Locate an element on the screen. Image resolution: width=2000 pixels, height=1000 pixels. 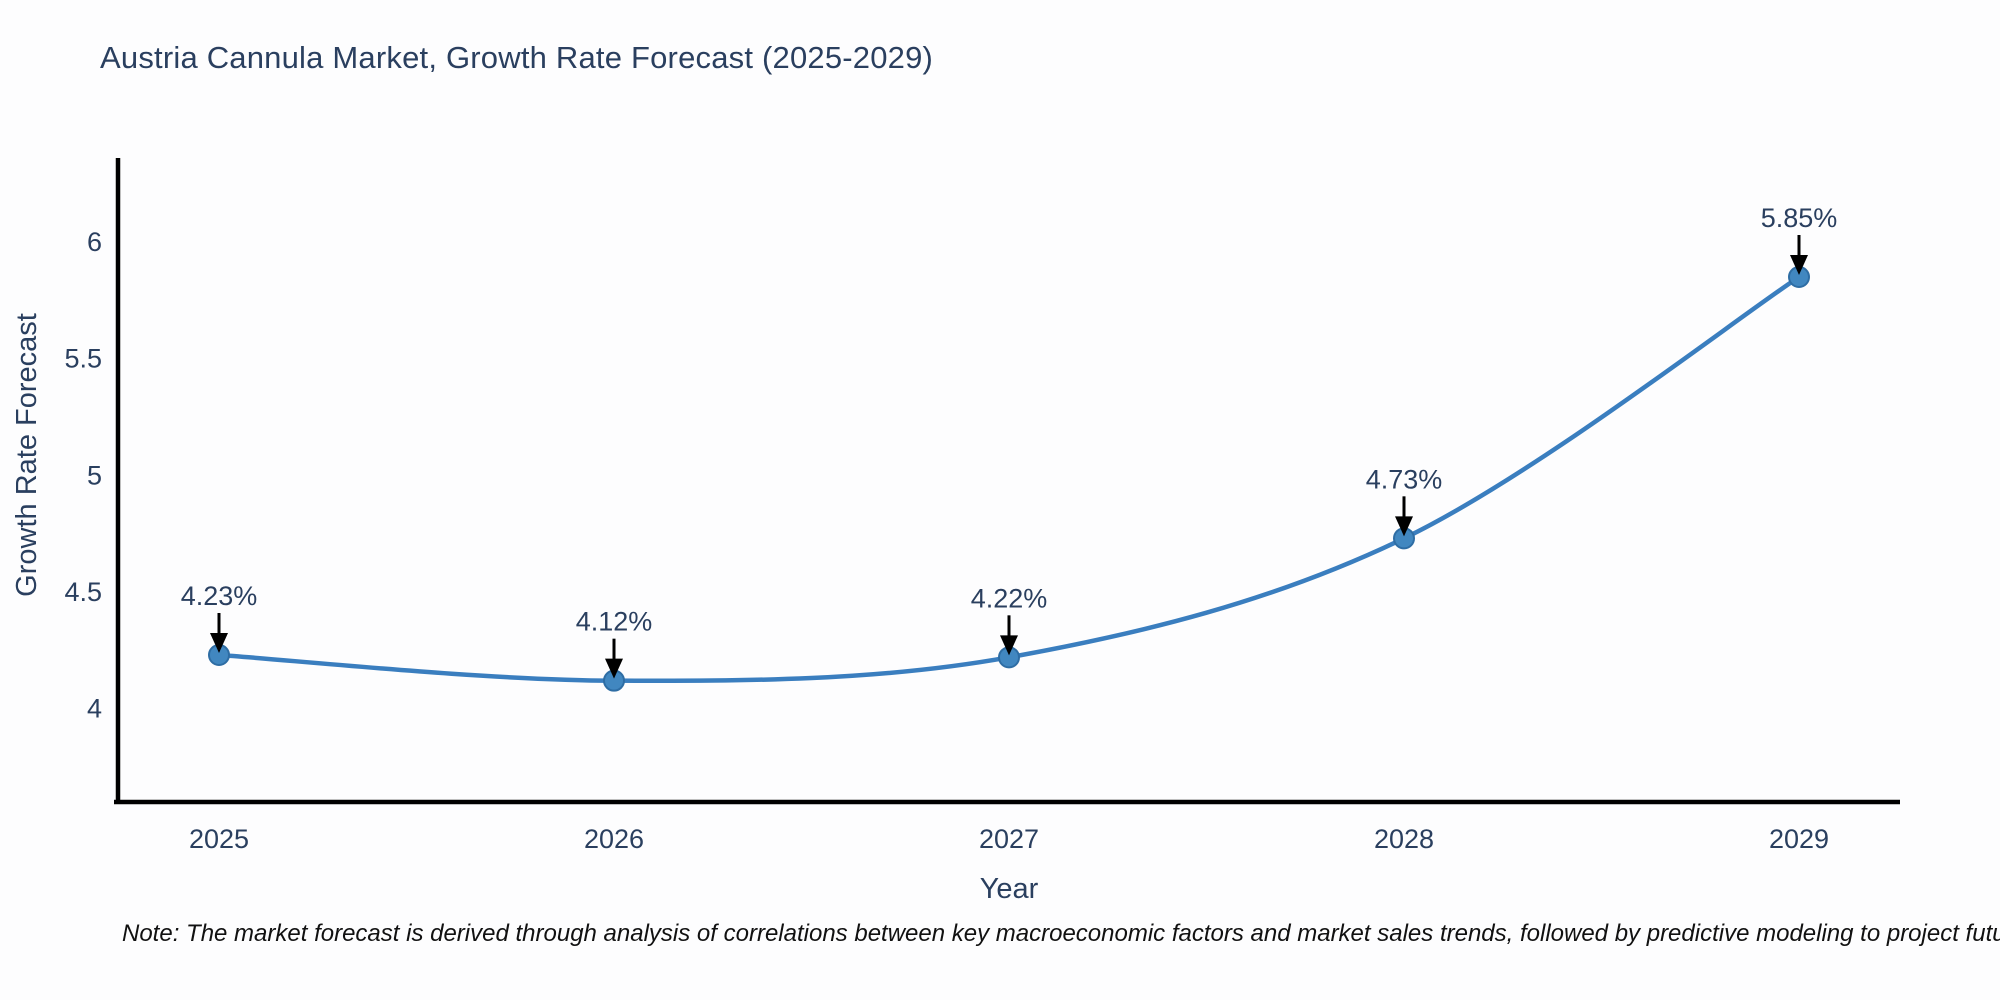
point-value-label: 4.22% is located at coordinates (1009, 598).